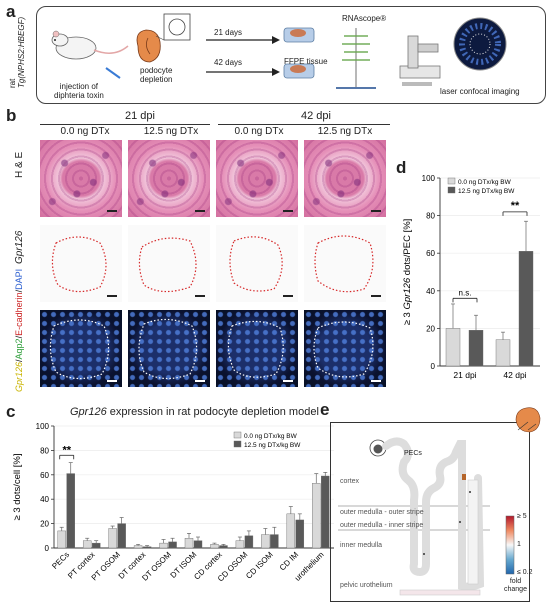 This screenshot has width=550, height=607. Describe the element at coordinates (366, 585) in the screenshot. I see `region-pelvic-urothelium: pelvic urothelium` at that location.